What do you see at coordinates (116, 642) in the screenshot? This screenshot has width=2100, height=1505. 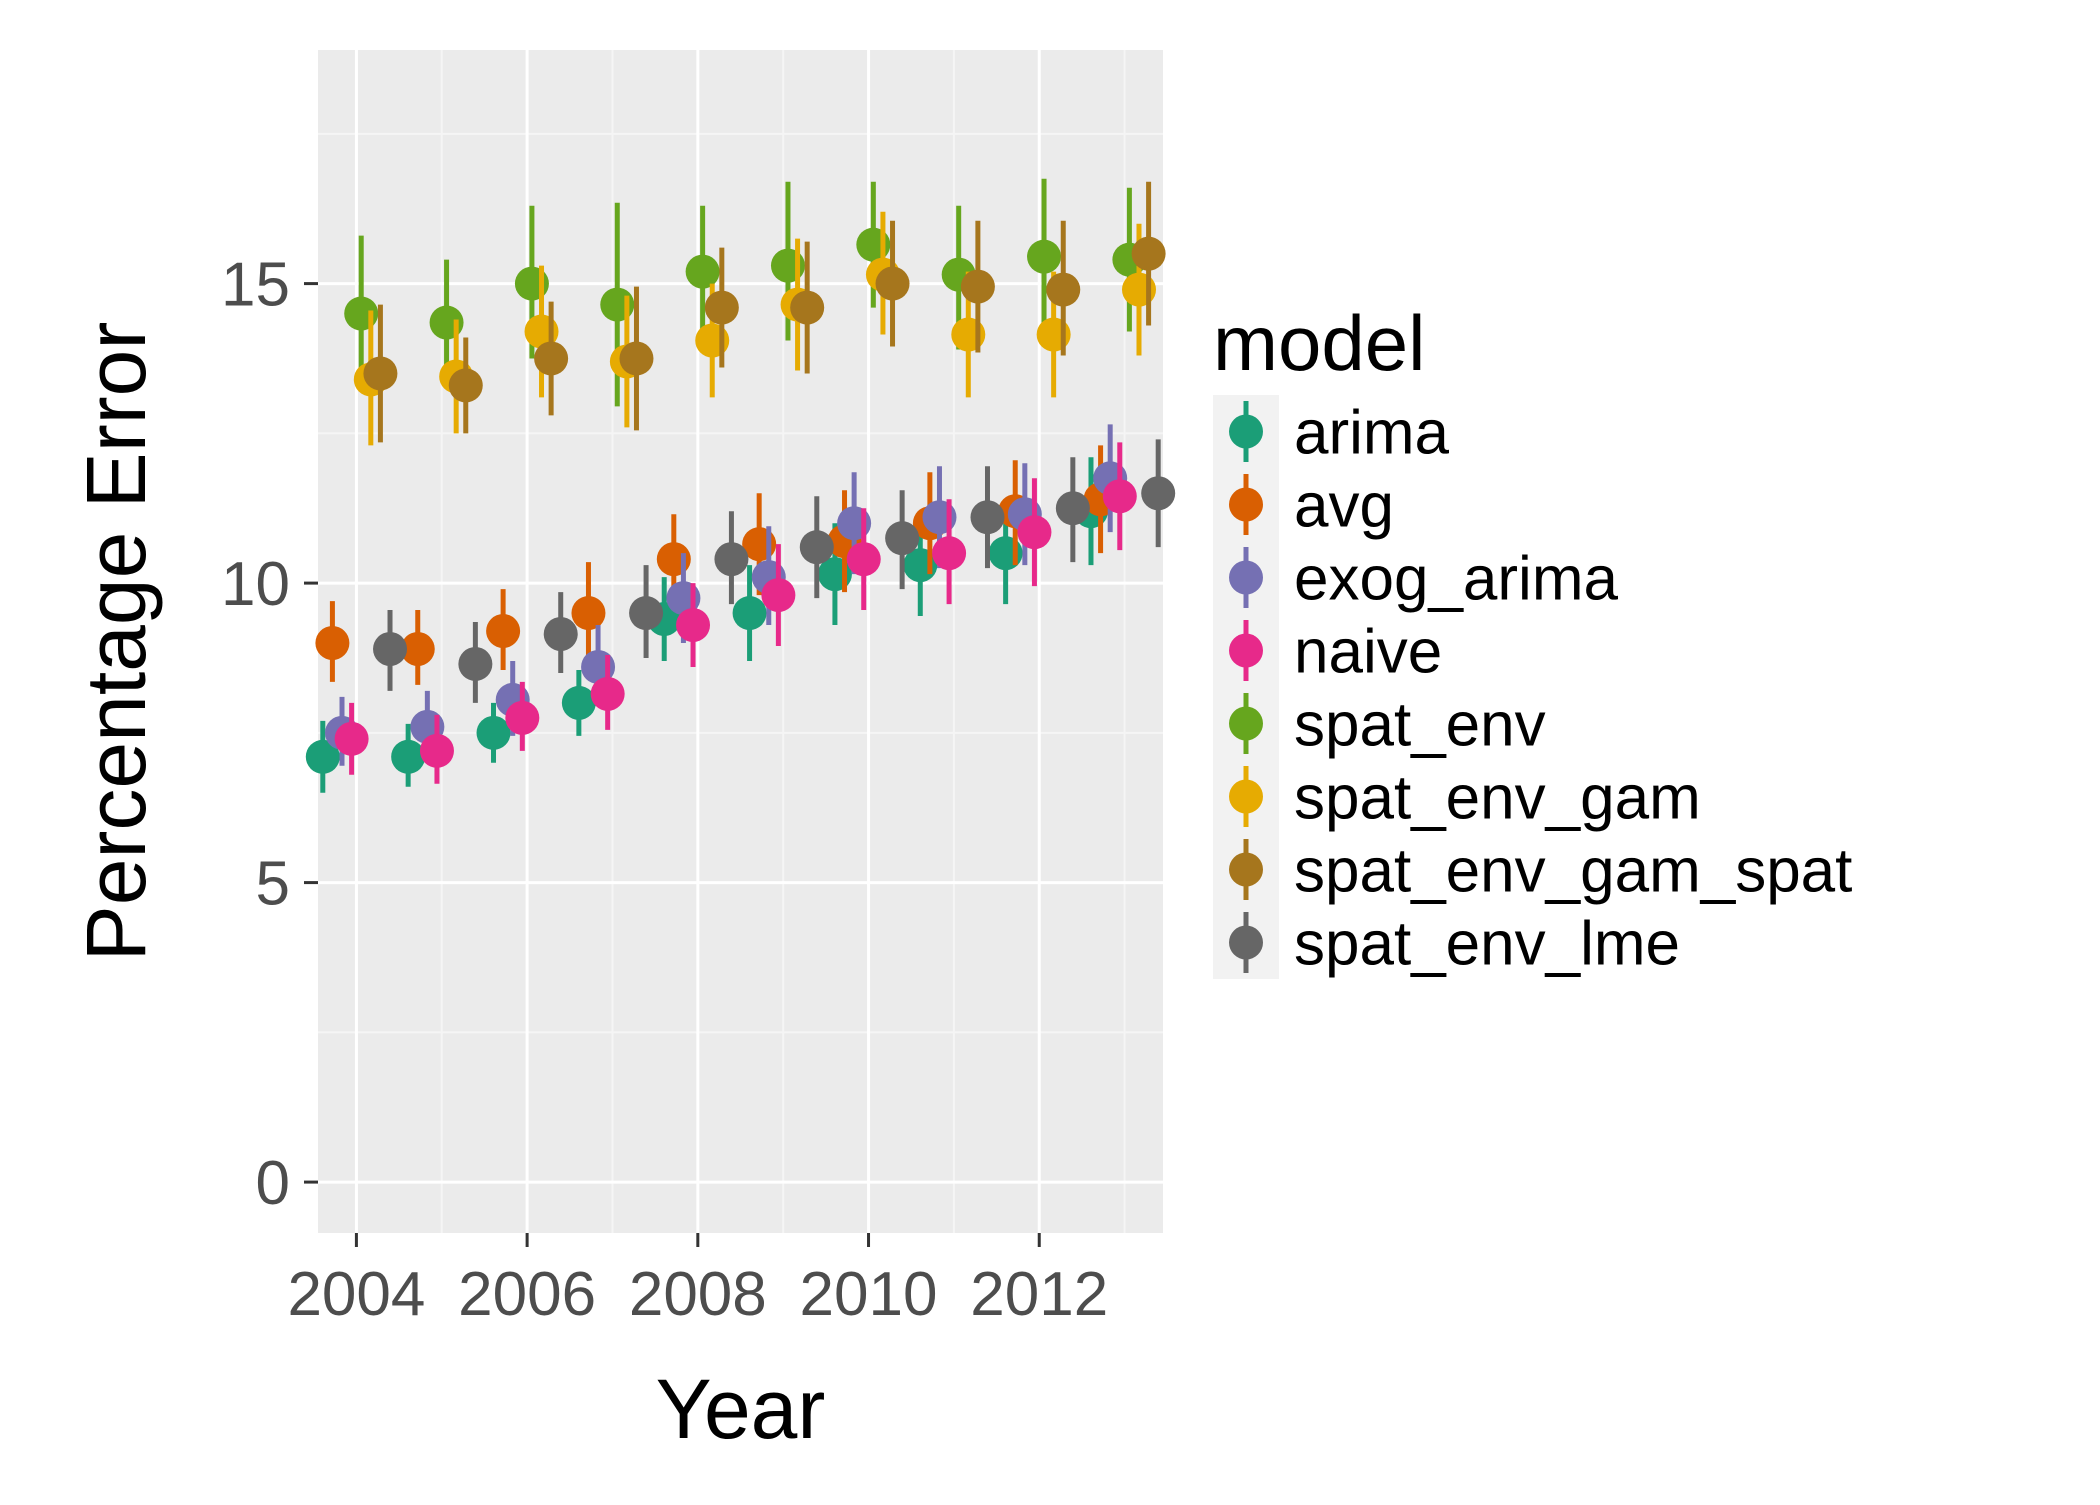 I see `y-axis-title: Percentage Error` at bounding box center [116, 642].